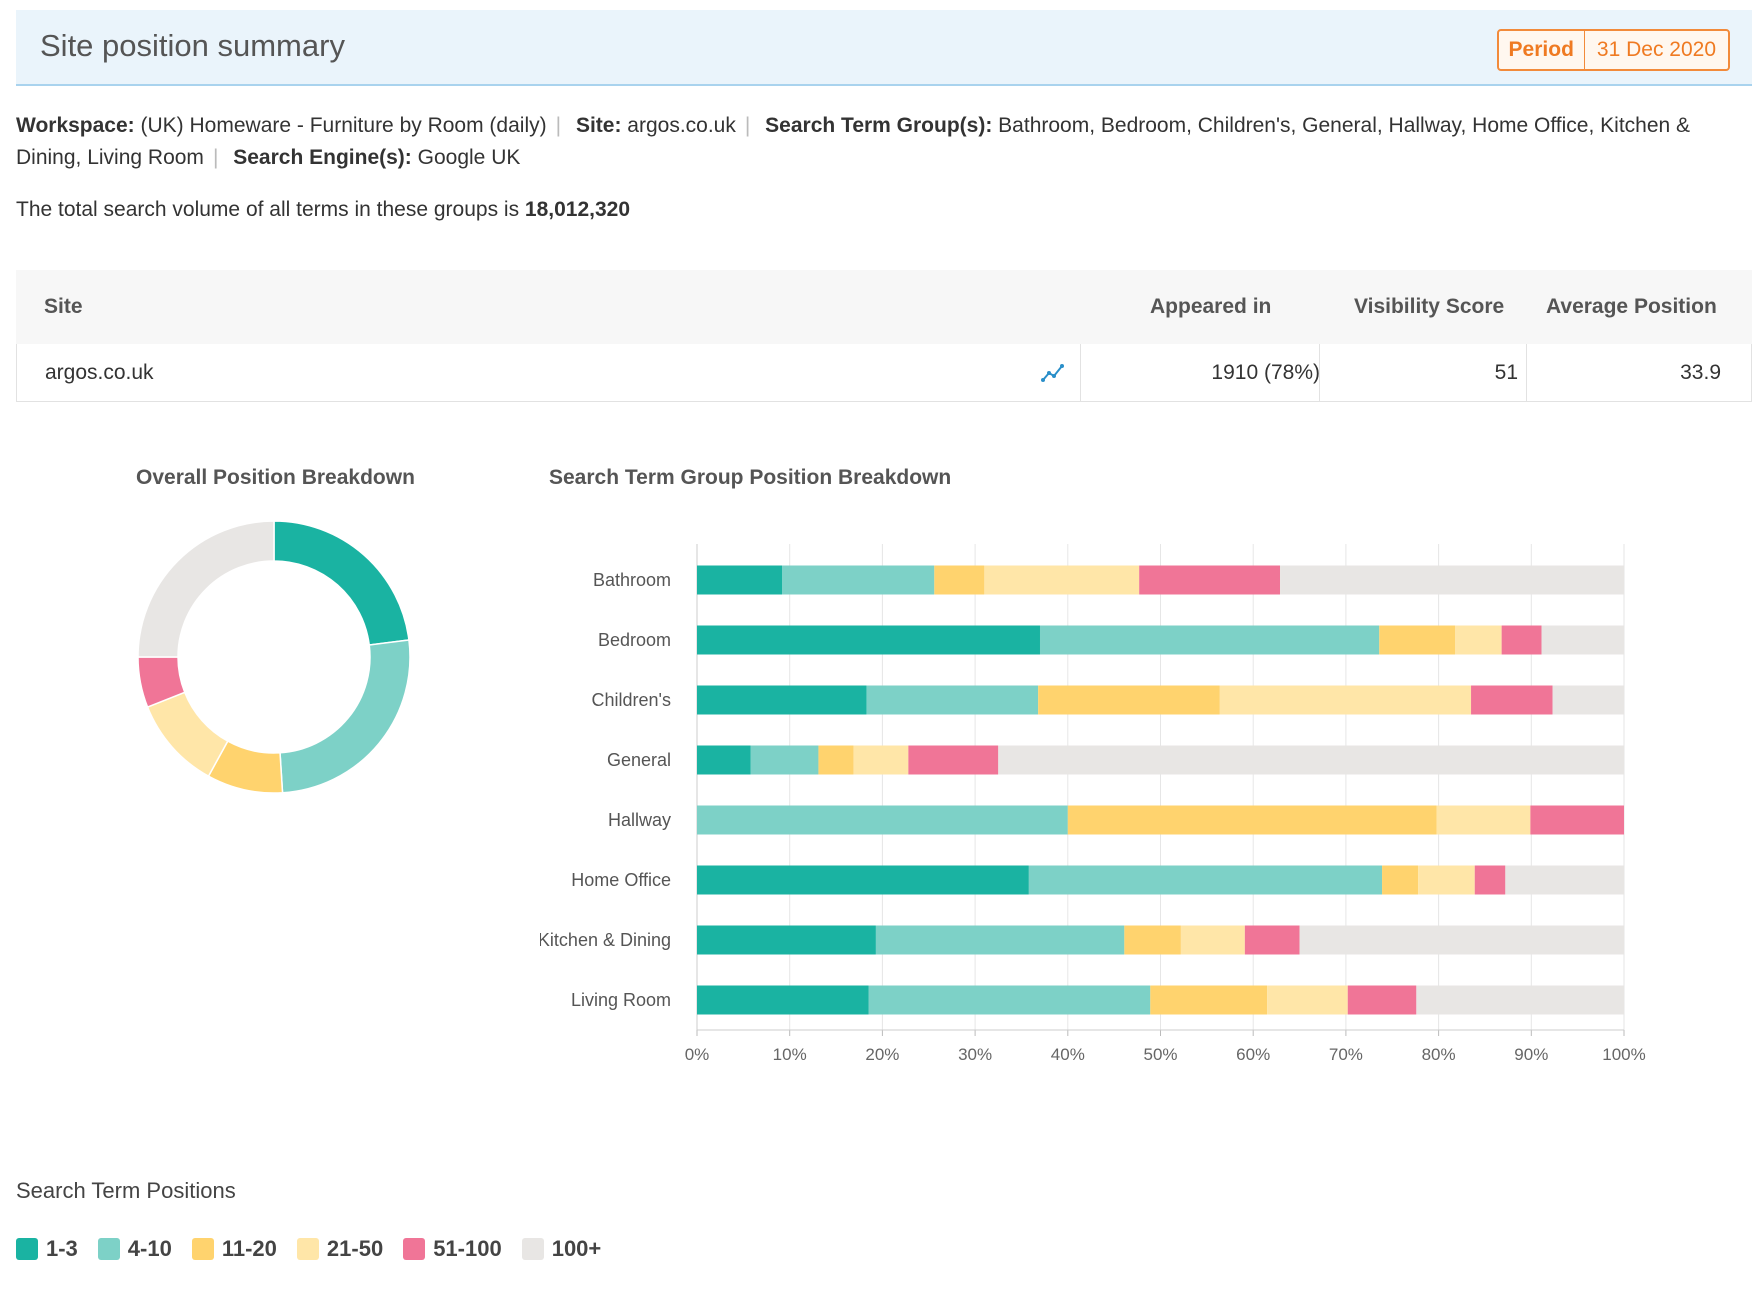 The width and height of the screenshot is (1756, 1300). What do you see at coordinates (149, 1248) in the screenshot?
I see `legend-label: 4-10` at bounding box center [149, 1248].